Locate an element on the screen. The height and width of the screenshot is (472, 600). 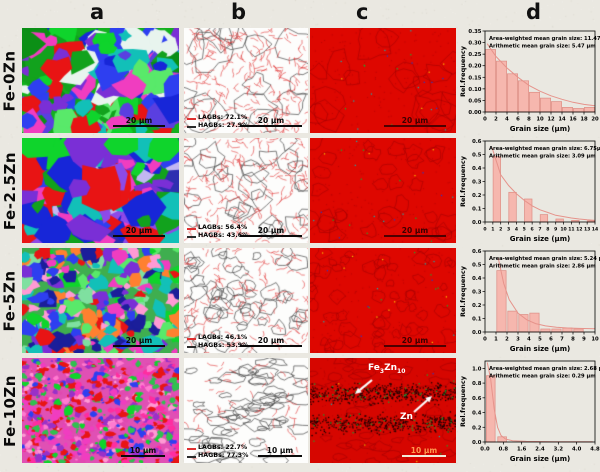
svg-text:Arithmetic mean grain size: 0.: Arithmetic mean grain size: 0.29 μm is located at coordinates (542, 377).